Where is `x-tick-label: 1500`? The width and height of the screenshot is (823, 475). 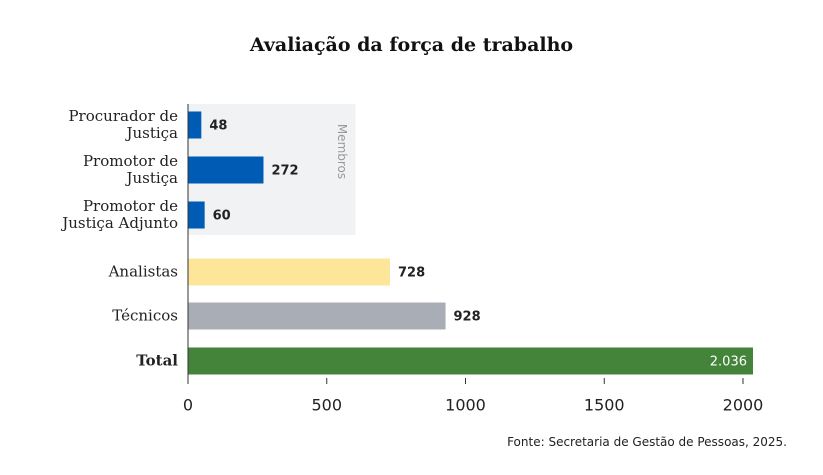 x-tick-label: 1500 is located at coordinates (604, 405).